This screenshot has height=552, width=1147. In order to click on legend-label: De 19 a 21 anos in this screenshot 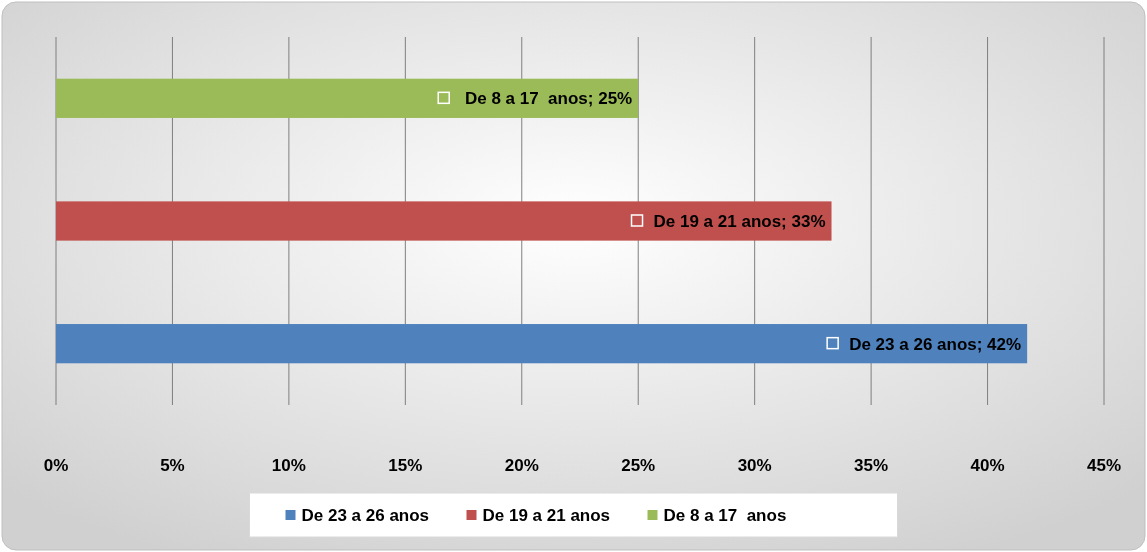, I will do `click(546, 515)`.